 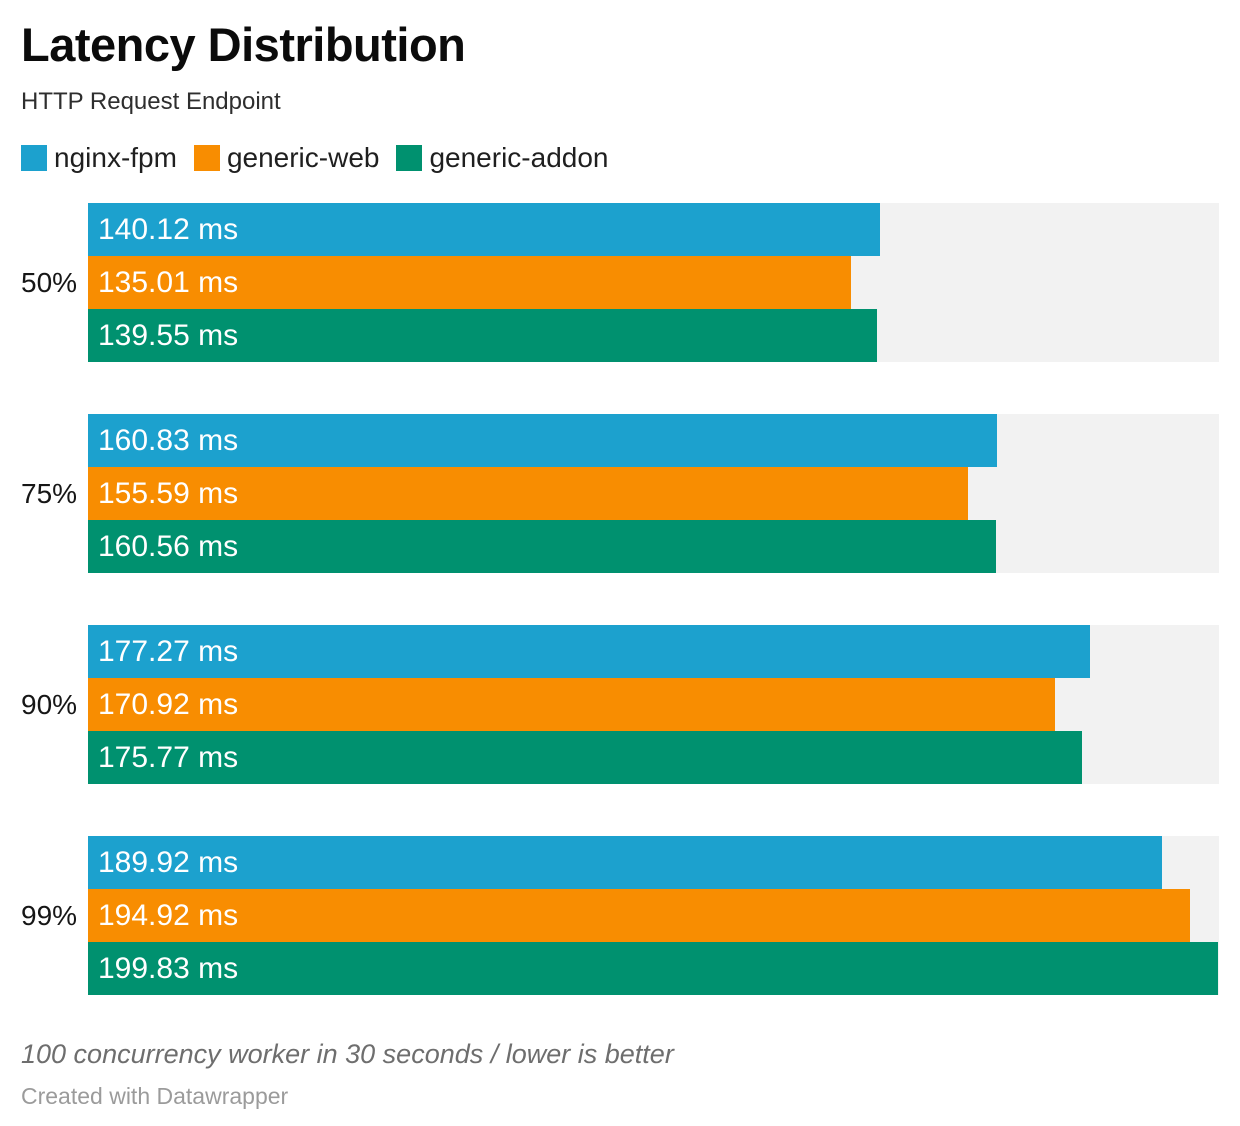 What do you see at coordinates (168, 282) in the screenshot?
I see `bar-value-label: 135.01 ms` at bounding box center [168, 282].